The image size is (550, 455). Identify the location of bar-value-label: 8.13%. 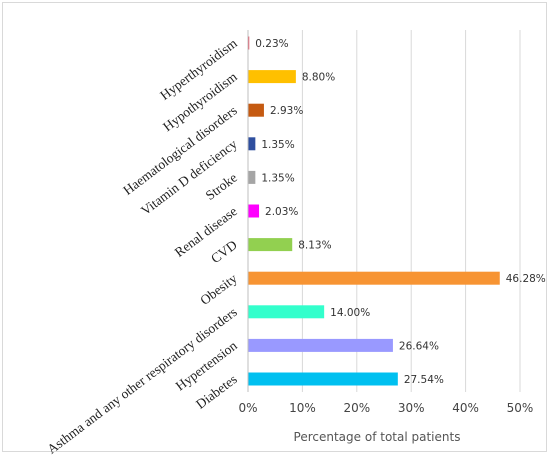
(314, 246).